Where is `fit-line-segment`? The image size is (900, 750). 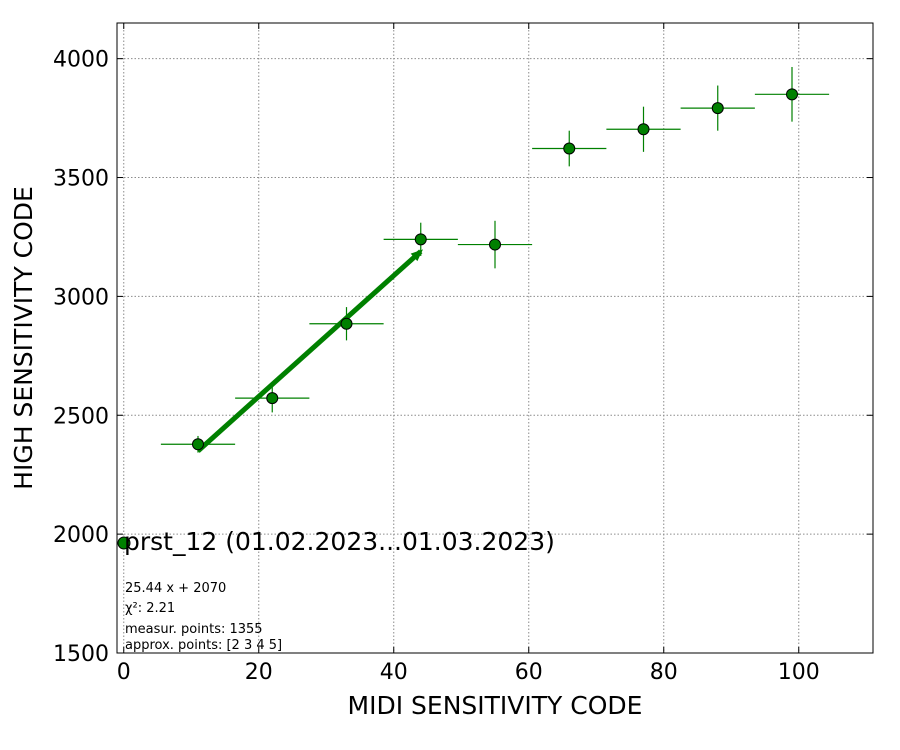 fit-line-segment is located at coordinates (309, 351).